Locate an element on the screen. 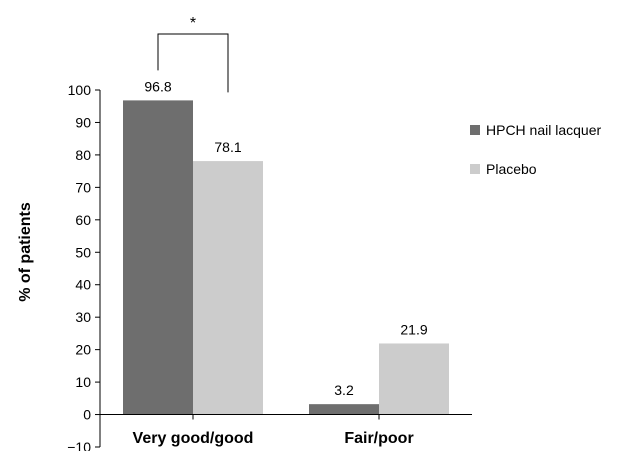 The image size is (622, 451). x-axis: Very good/good Fair/poor is located at coordinates (286, 430).